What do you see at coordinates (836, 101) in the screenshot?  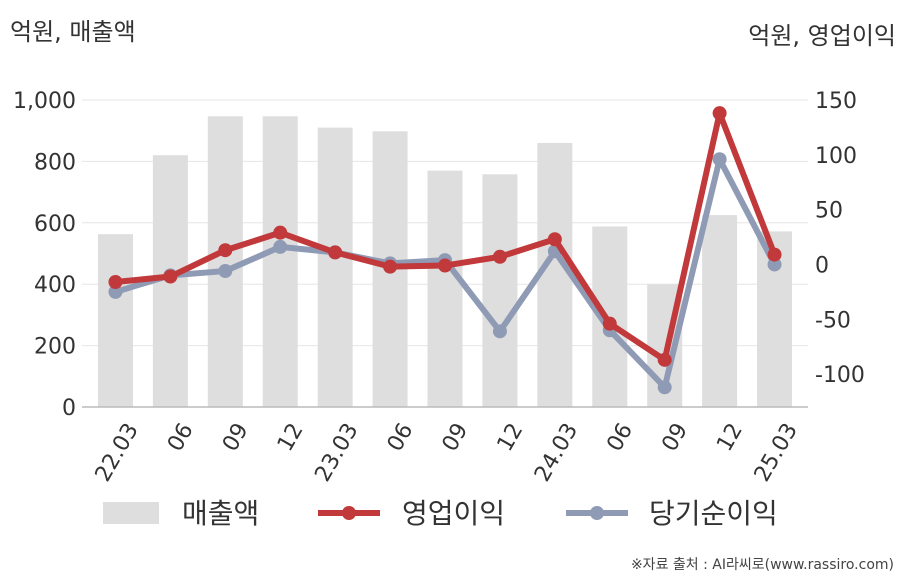 I see `right-tick-label: 150` at bounding box center [836, 101].